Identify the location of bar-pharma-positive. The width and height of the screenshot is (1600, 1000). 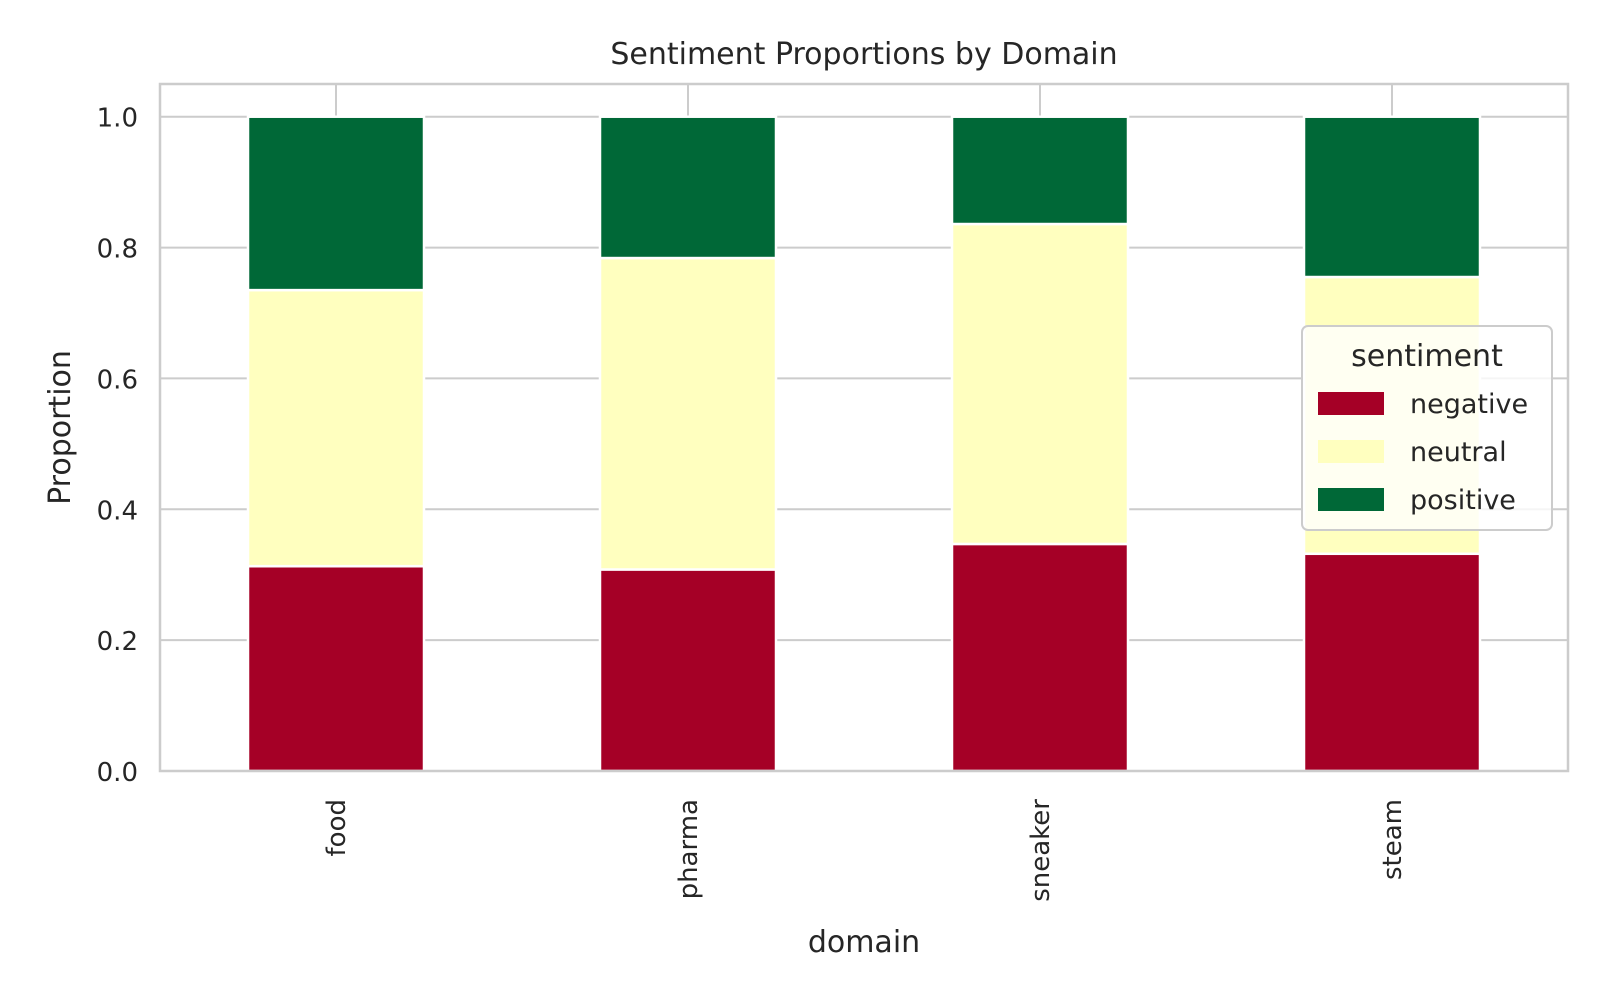
(688, 187).